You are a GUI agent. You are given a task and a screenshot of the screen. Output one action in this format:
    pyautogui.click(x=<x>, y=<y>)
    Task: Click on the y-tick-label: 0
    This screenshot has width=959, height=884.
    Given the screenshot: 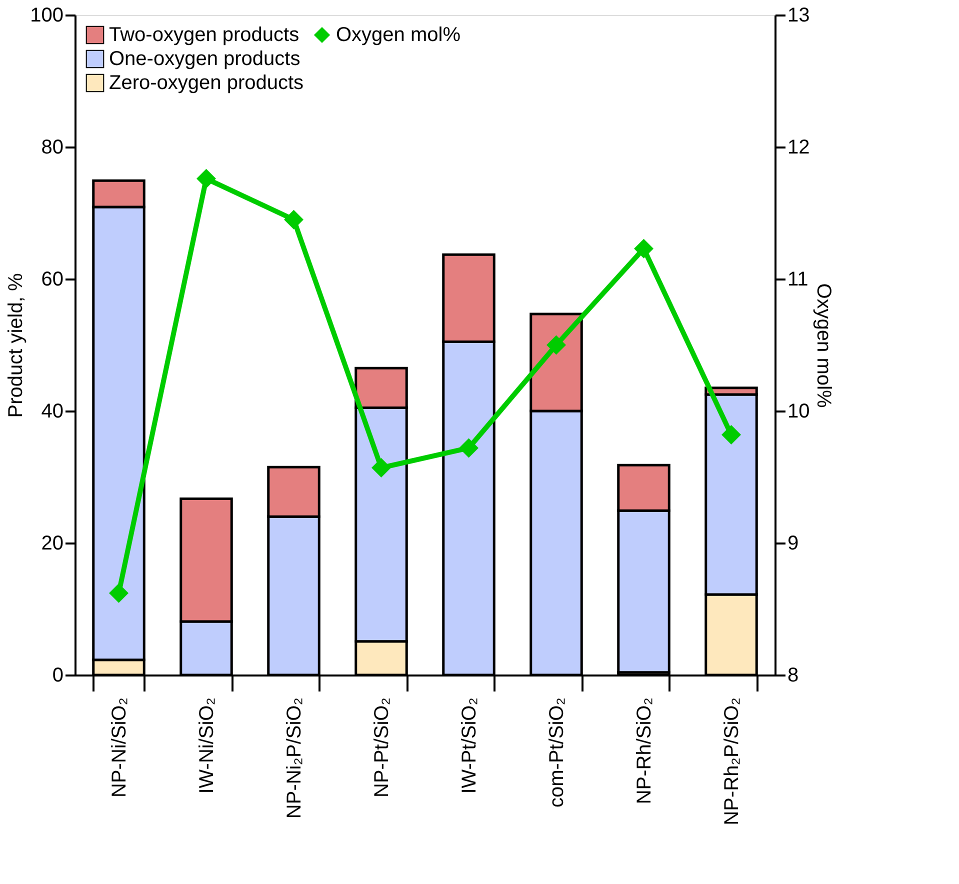 What is the action you would take?
    pyautogui.click(x=58, y=675)
    